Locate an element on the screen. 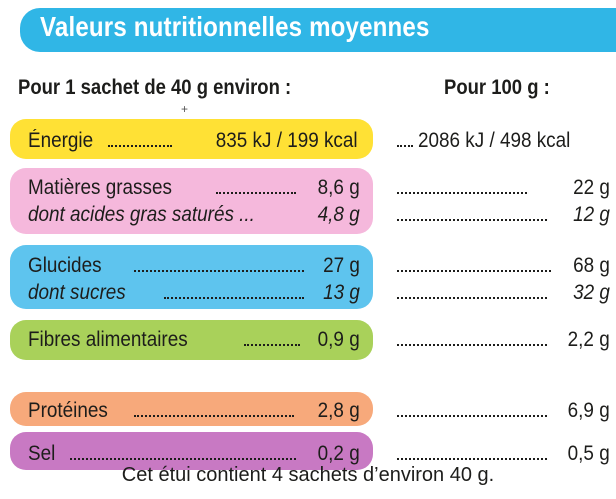 The width and height of the screenshot is (616, 499). nutrient-row-protein: Protéines 2,8 g 6,9 g is located at coordinates (308, 411).